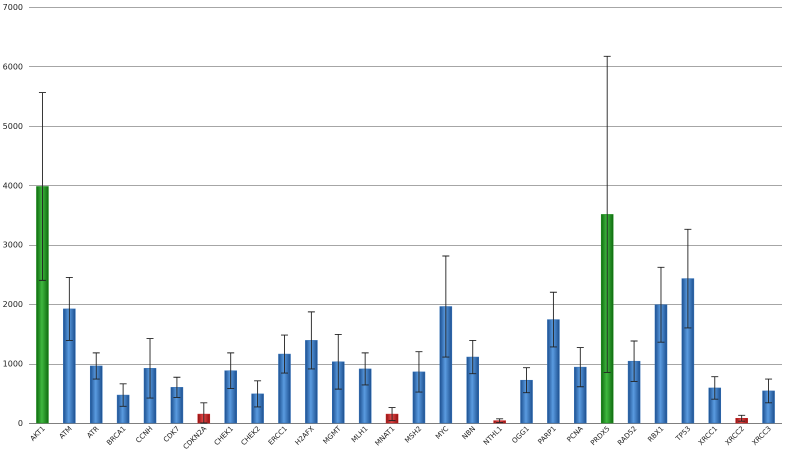 Image resolution: width=790 pixels, height=457 pixels. I want to click on x-tick-label: NBN, so click(469, 433).